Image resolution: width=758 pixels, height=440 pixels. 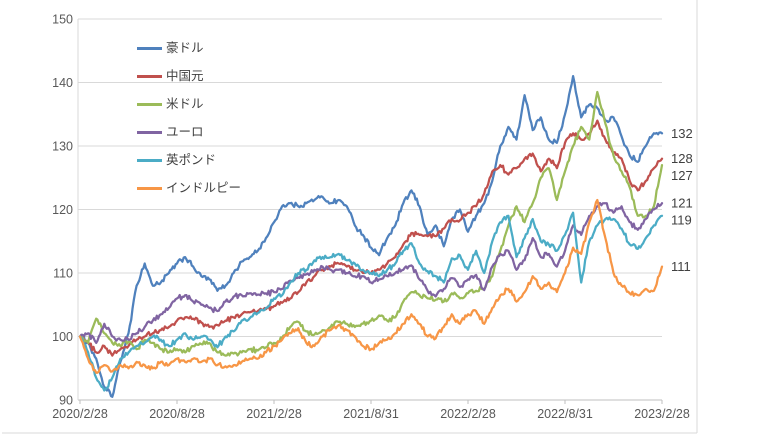 I want to click on legend-item-gbp: 英ポンド, so click(x=189, y=160).